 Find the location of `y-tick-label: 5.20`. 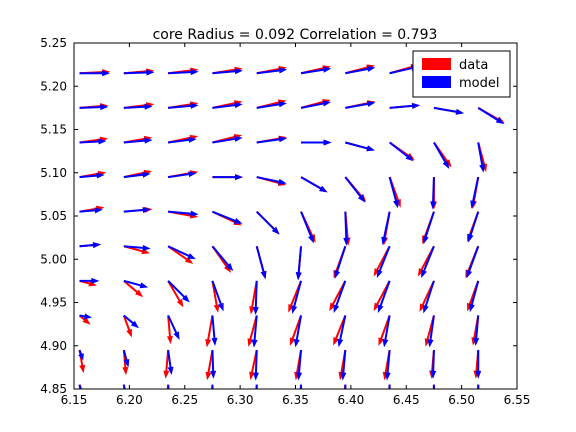

y-tick-label: 5.20 is located at coordinates (53, 86).